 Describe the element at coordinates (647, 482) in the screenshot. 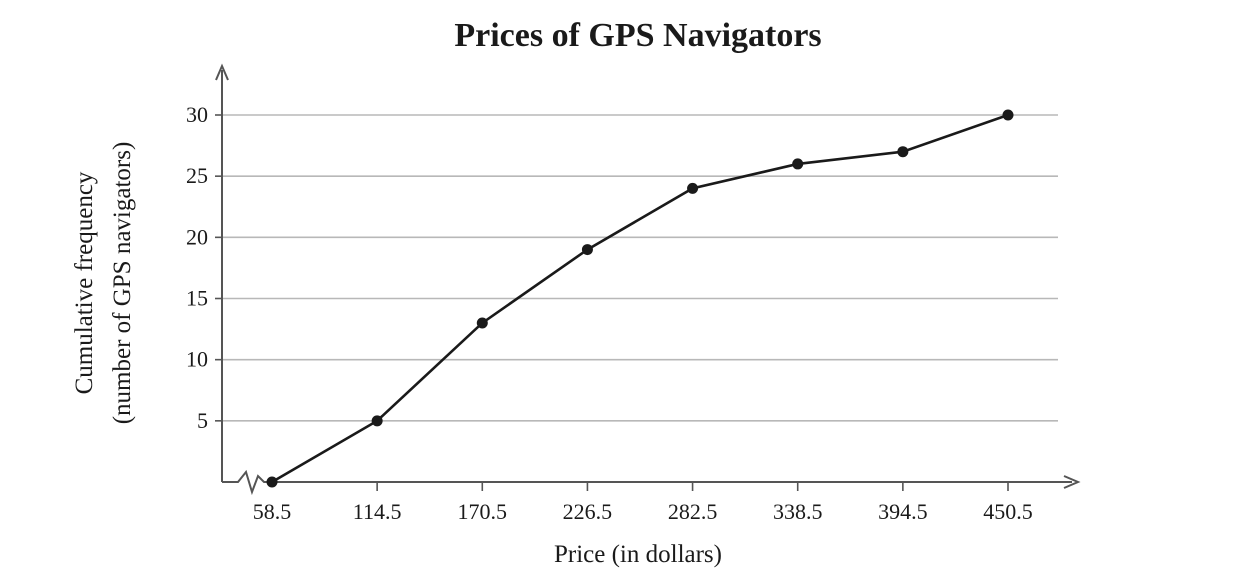

I see `x-axis` at that location.